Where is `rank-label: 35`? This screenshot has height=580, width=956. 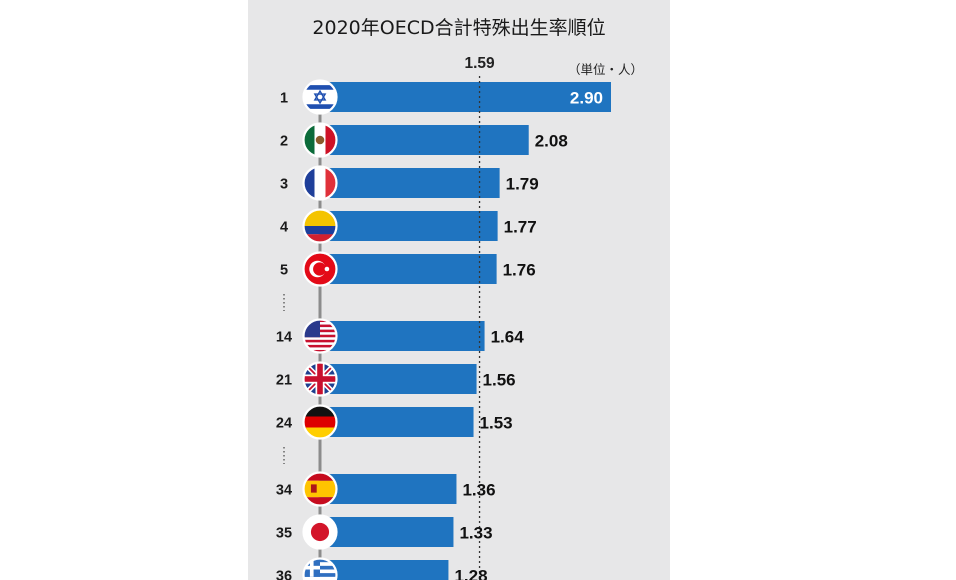 rank-label: 35 is located at coordinates (284, 534).